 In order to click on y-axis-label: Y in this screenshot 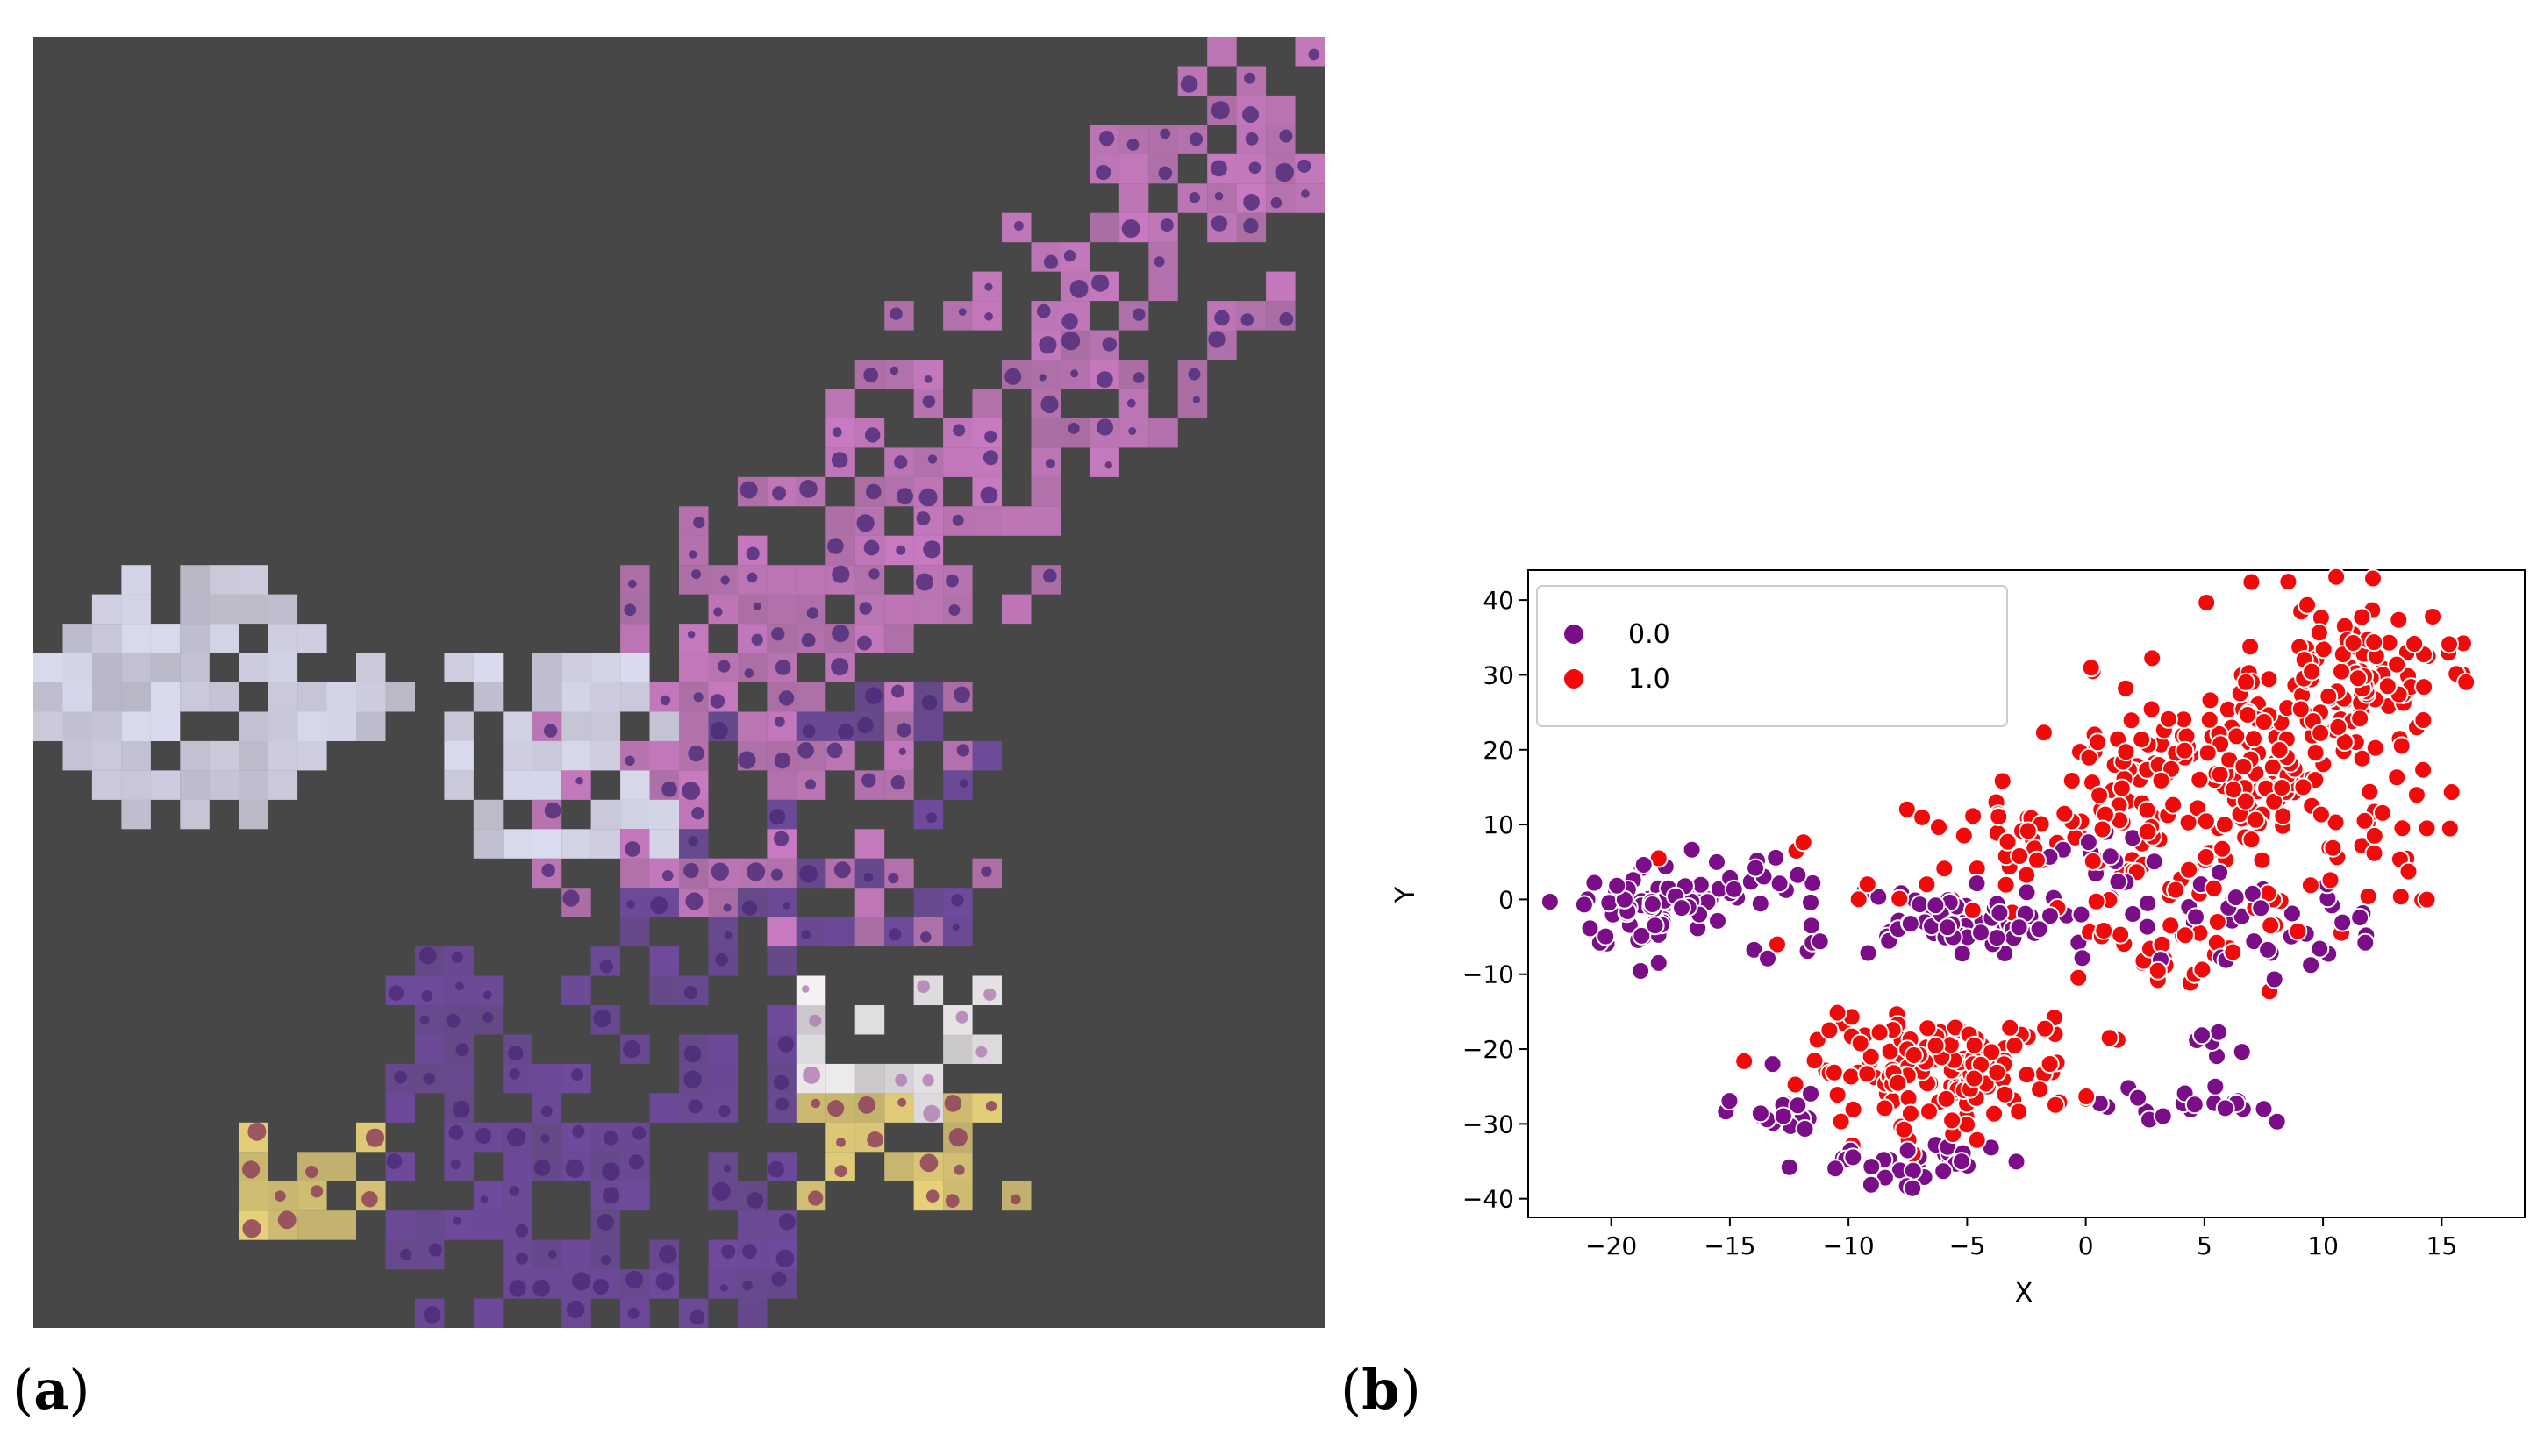, I will do `click(1405, 894)`.